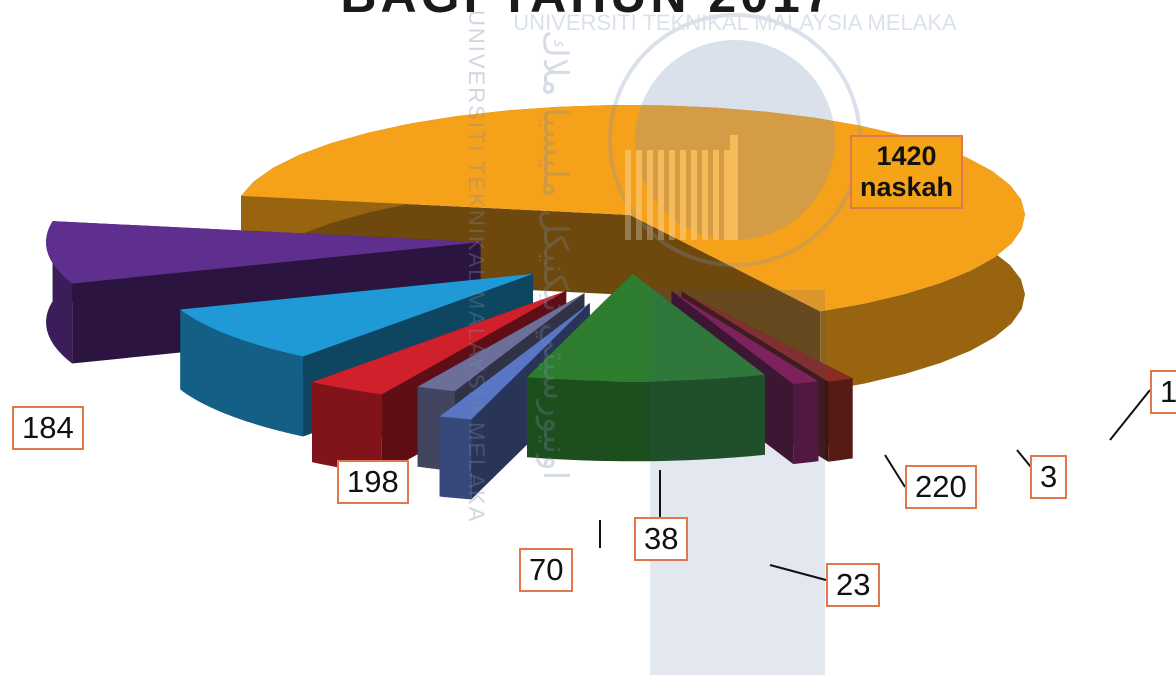 This screenshot has width=1176, height=691. Describe the element at coordinates (907, 172) in the screenshot. I see `data-label-1420: 1420 naskah` at that location.